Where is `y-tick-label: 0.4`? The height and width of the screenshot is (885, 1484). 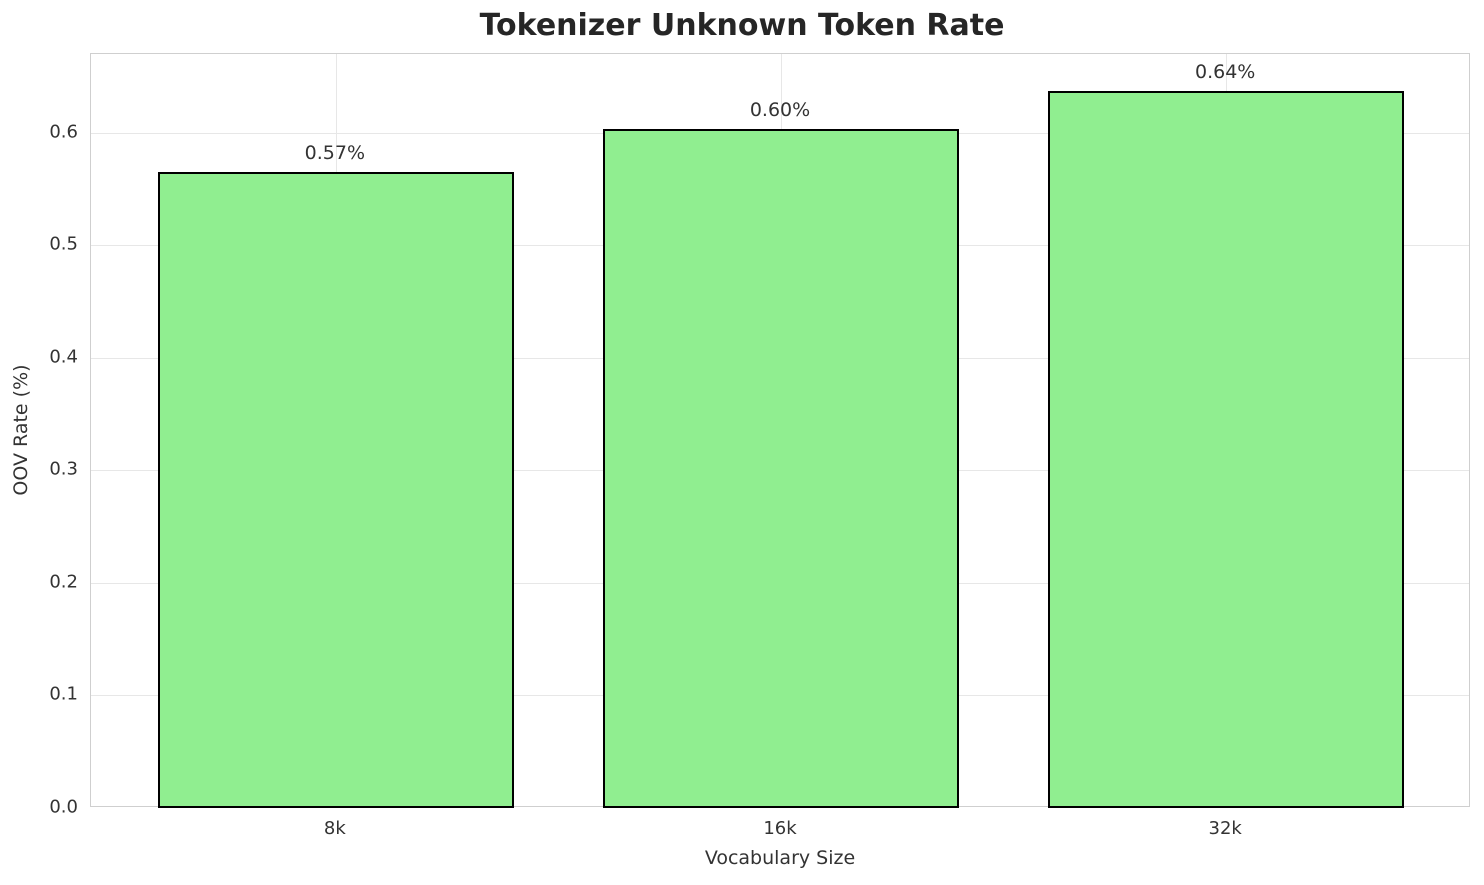
y-tick-label: 0.4 is located at coordinates (63, 357).